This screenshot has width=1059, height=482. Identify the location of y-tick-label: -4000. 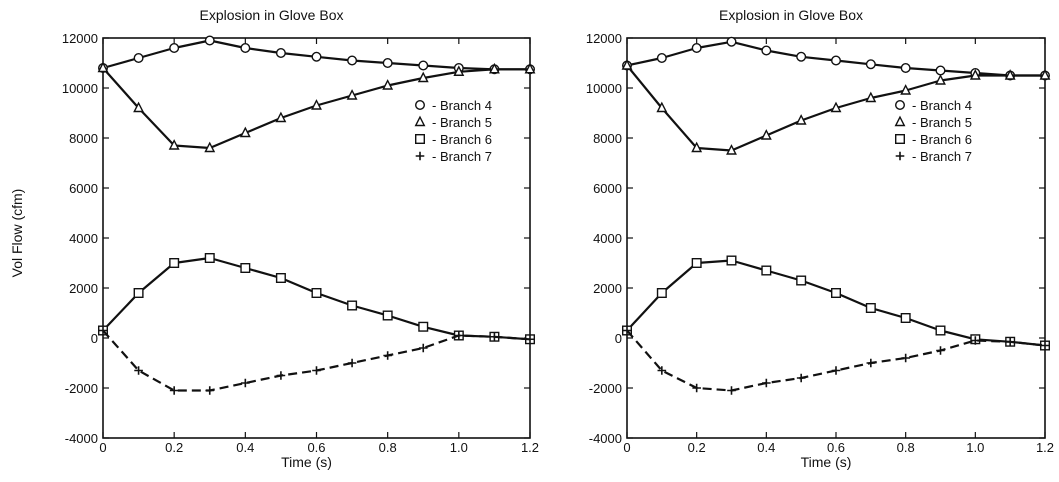
(605, 438).